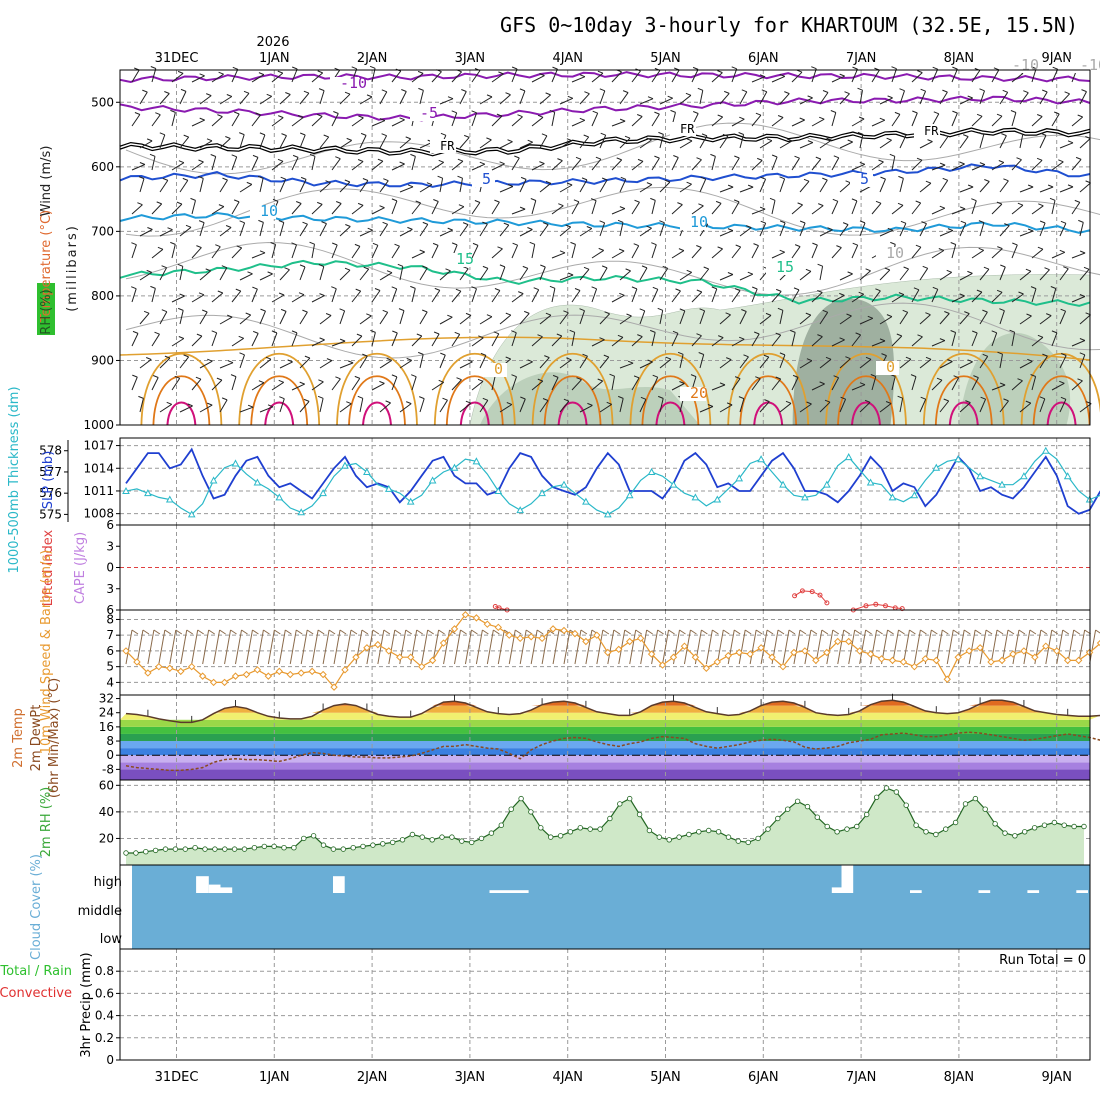 This screenshot has height=1100, width=1100. Describe the element at coordinates (612, 751) in the screenshot. I see `dewpt2m-line` at that location.